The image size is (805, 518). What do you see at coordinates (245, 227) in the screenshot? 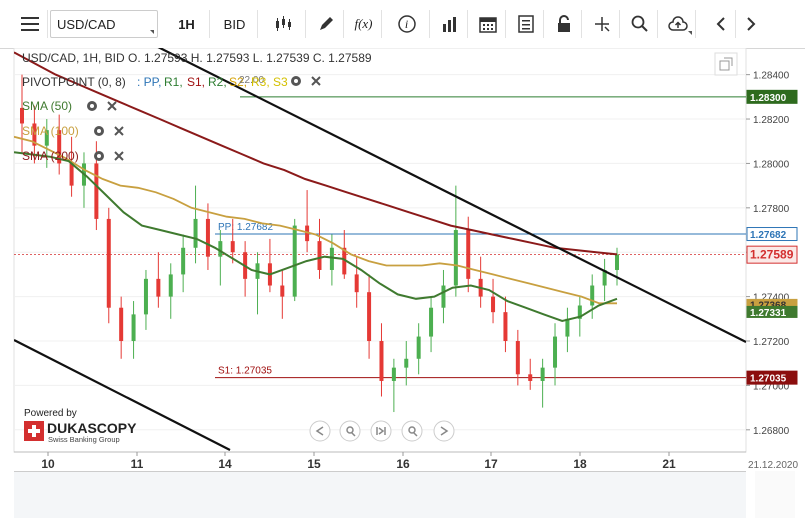
I see `level-label-pp: PP: 1.27682` at bounding box center [245, 227].